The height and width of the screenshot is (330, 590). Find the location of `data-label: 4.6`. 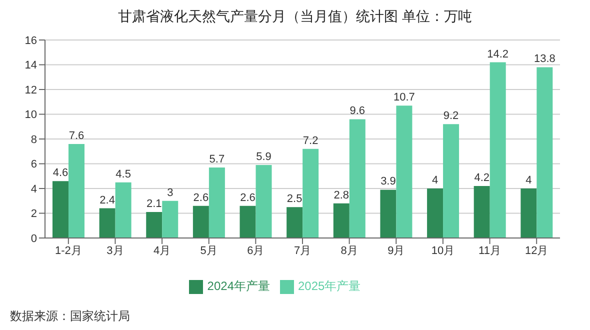

data-label: 4.6 is located at coordinates (60, 173).